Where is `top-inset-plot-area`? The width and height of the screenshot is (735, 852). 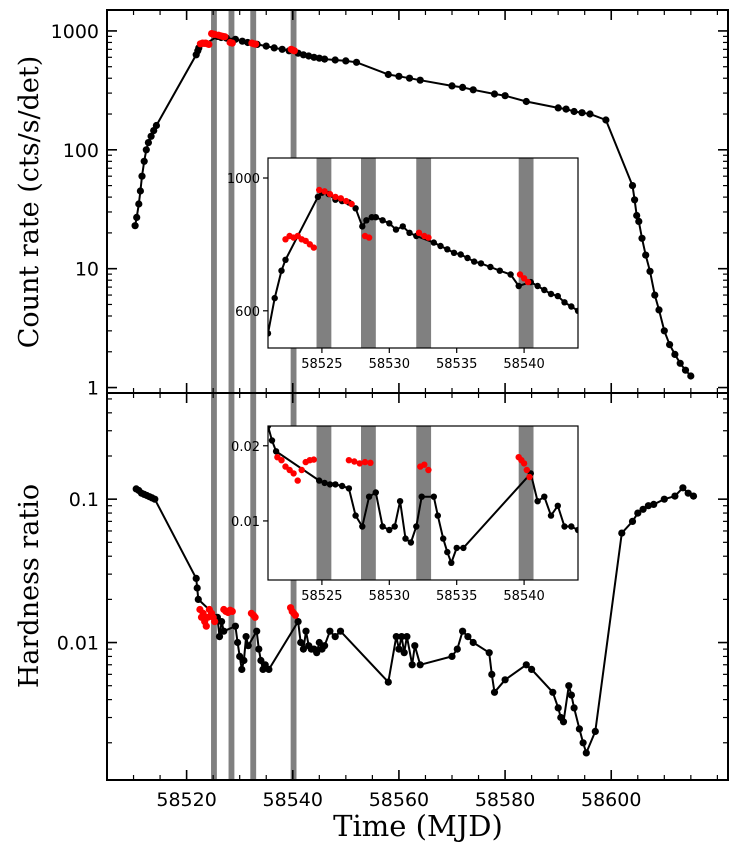
top-inset-plot-area is located at coordinates (423, 253).